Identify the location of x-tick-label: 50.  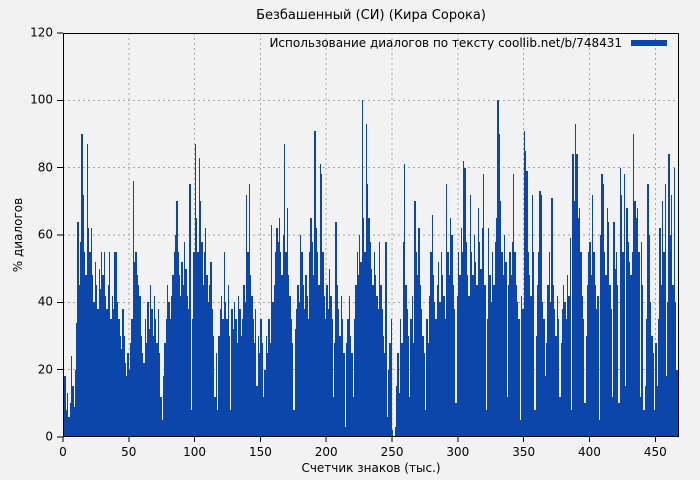
(129, 452).